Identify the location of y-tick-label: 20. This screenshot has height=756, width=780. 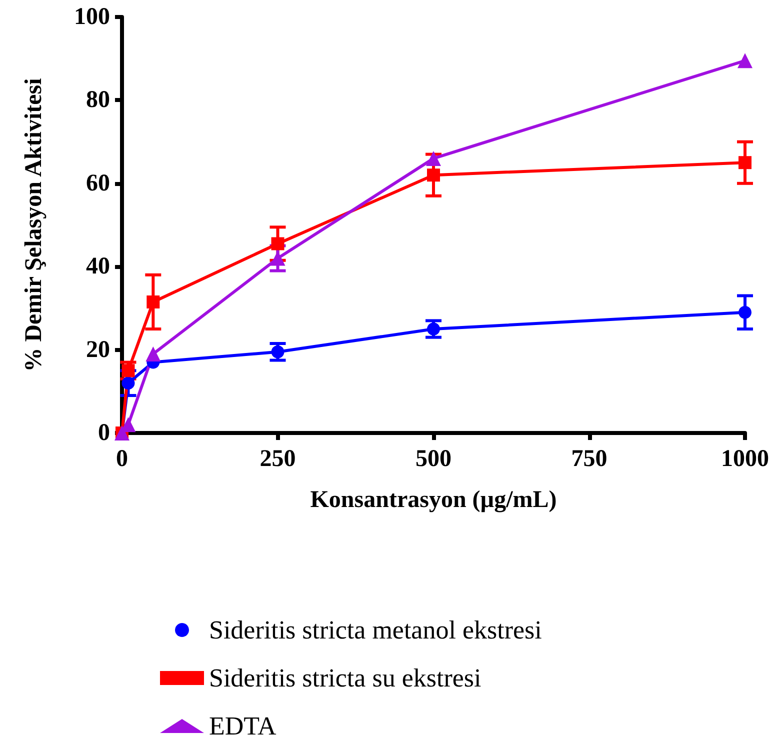
(98, 349).